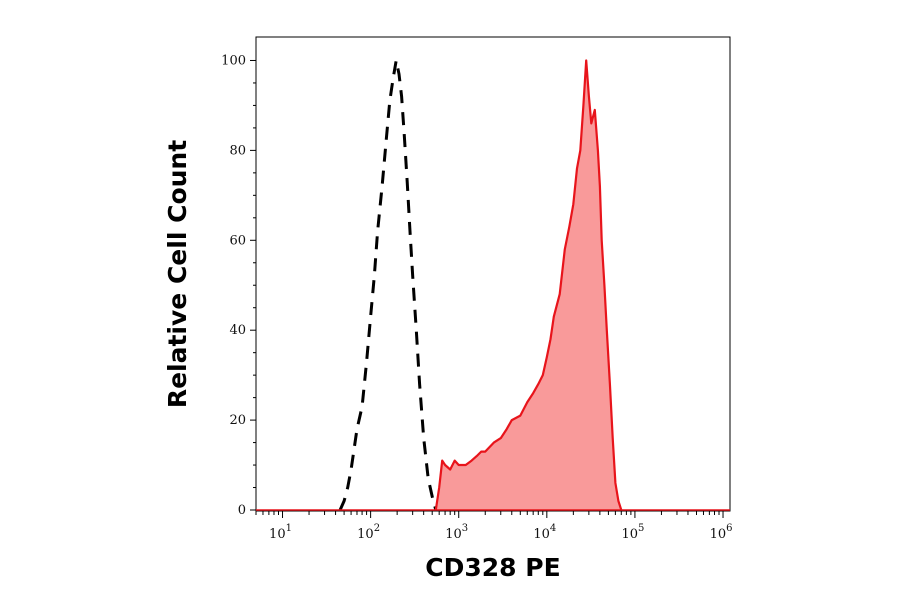  What do you see at coordinates (177, 274) in the screenshot?
I see `y-axis-title: Relative Cell Count` at bounding box center [177, 274].